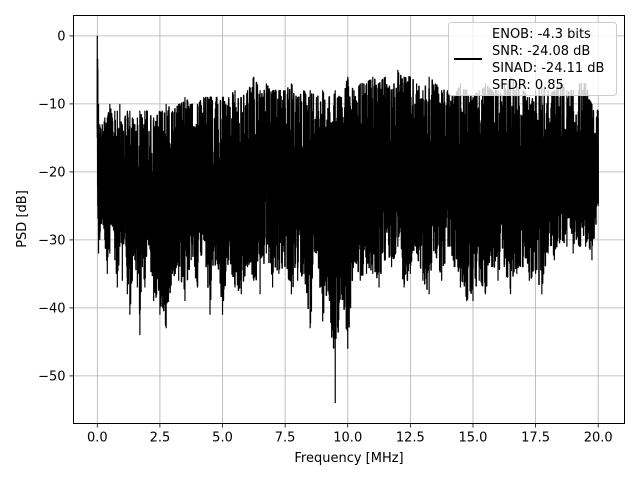 The width and height of the screenshot is (640, 480). What do you see at coordinates (51, 240) in the screenshot?
I see `y-tick-label: −30` at bounding box center [51, 240].